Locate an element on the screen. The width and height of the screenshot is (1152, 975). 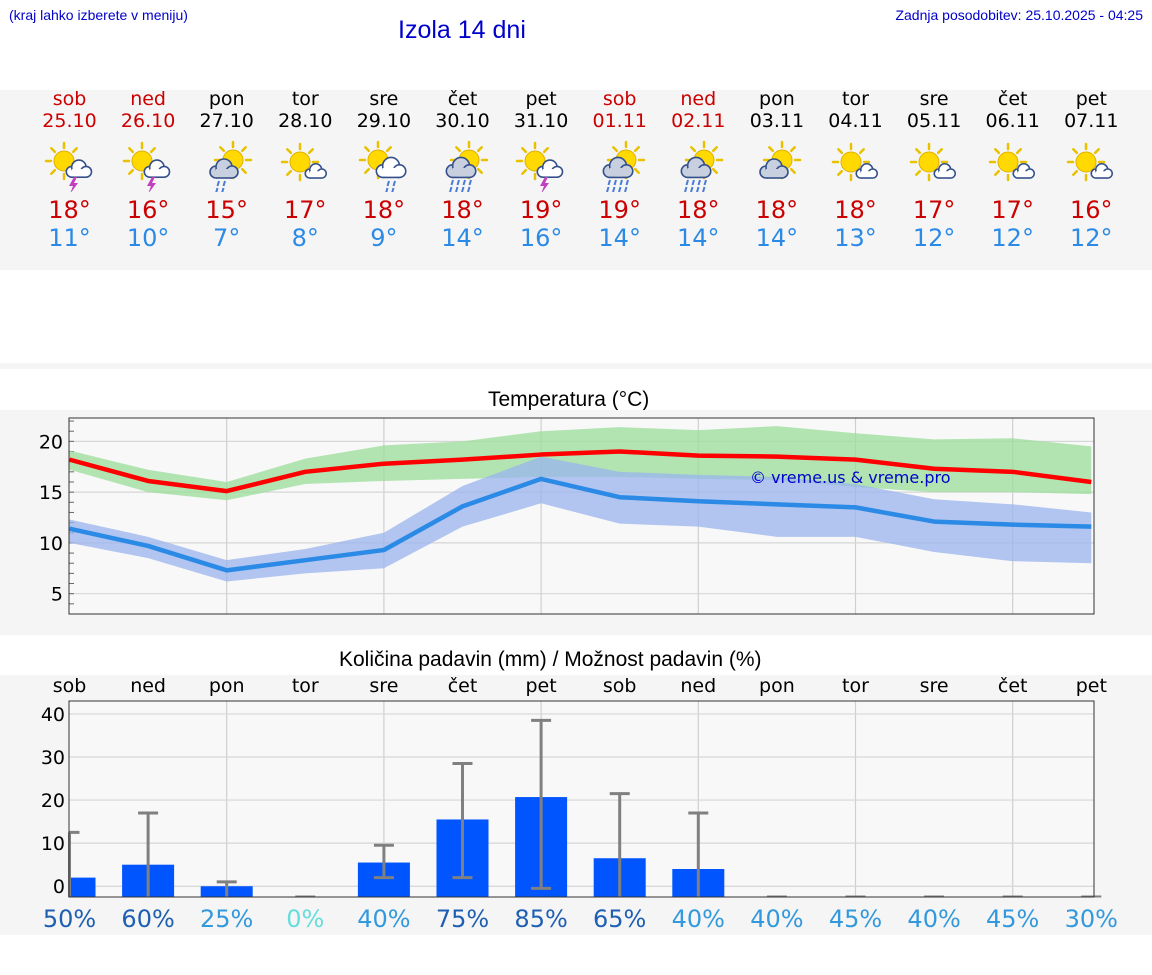
temp-min: 10° is located at coordinates (148, 238).